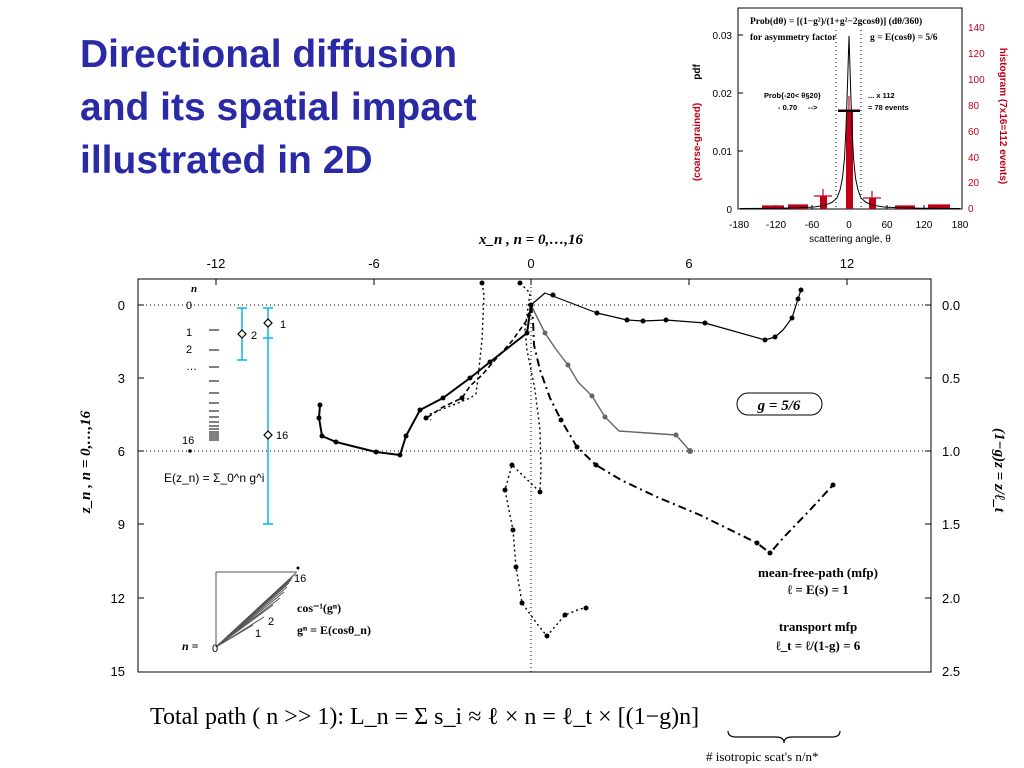  What do you see at coordinates (214, 478) in the screenshot?
I see `mean-formula: E(z_n) = Σ_0^n g^i` at bounding box center [214, 478].